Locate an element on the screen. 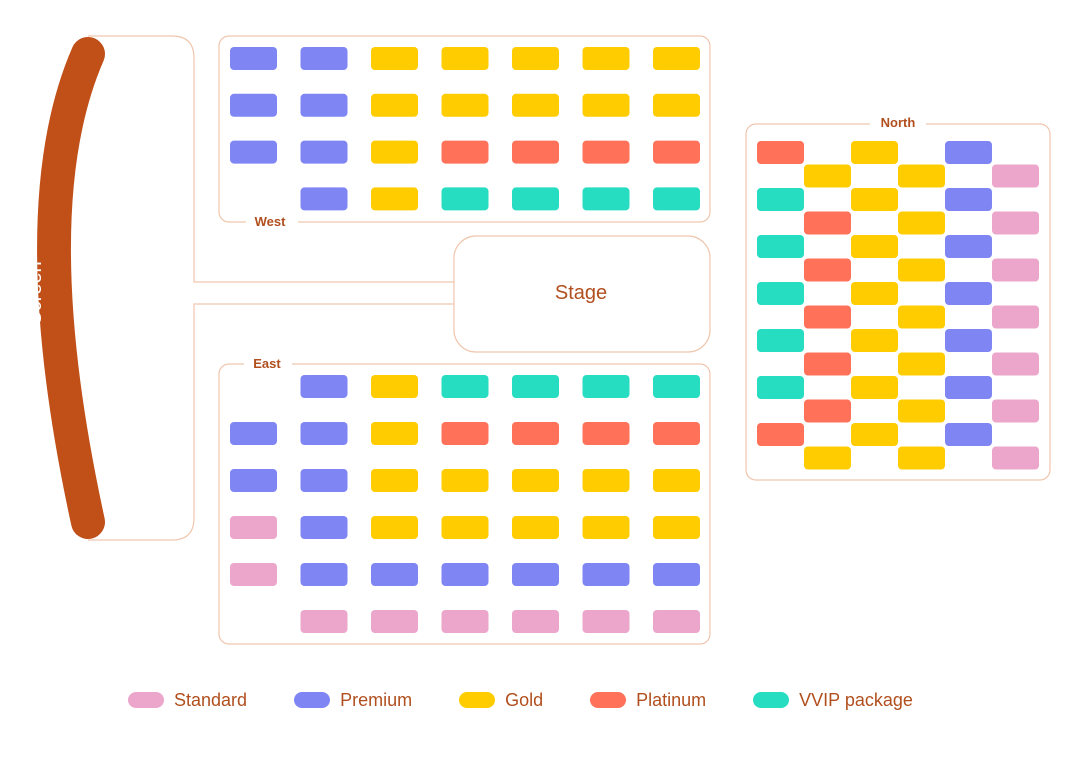 The image size is (1076, 759). east-seat-r6-c7 is located at coordinates (676, 621).